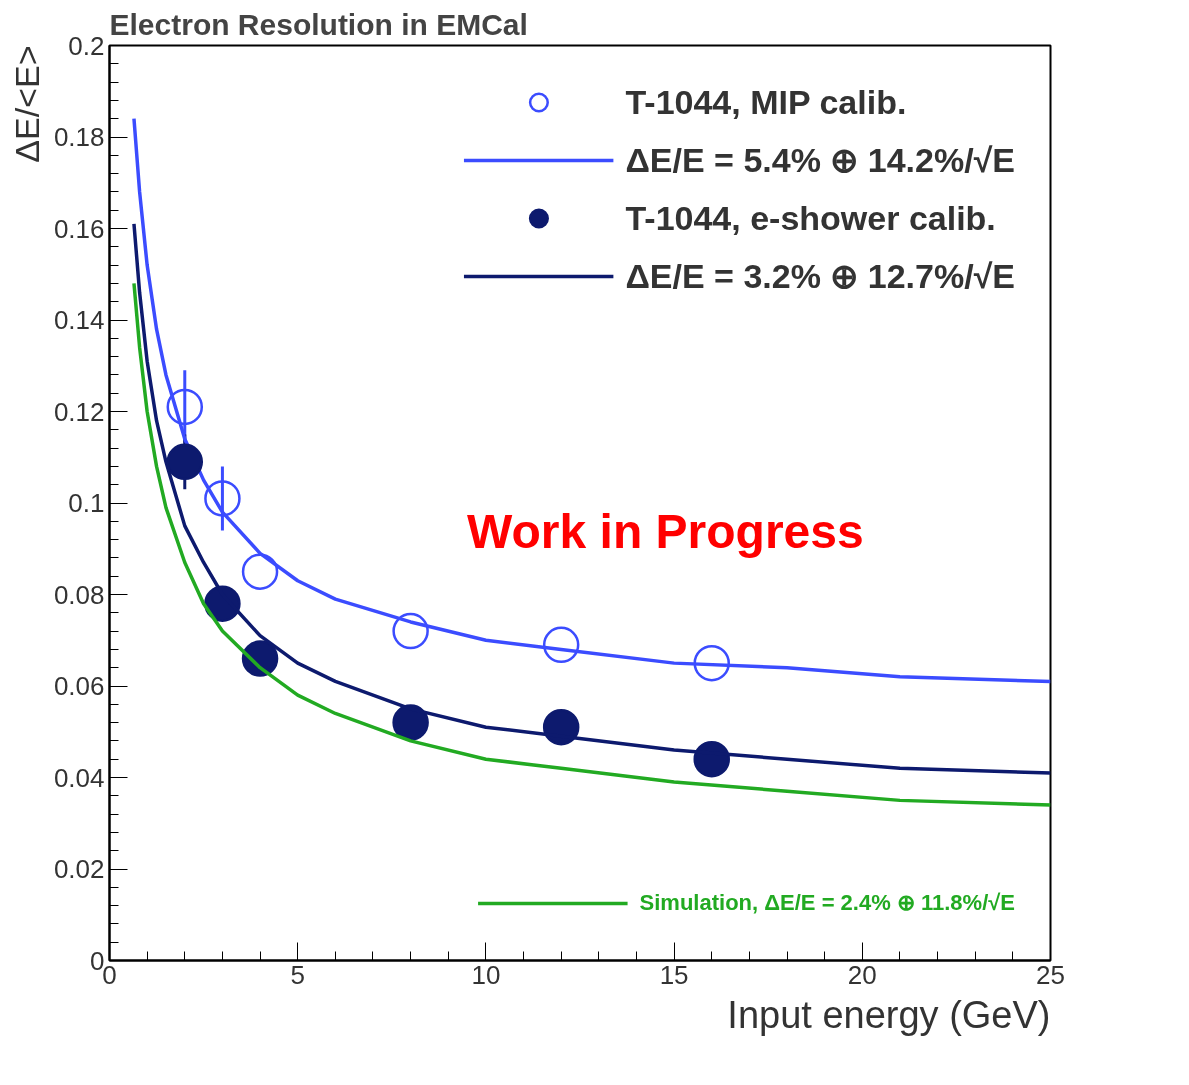 This screenshot has height=1085, width=1189. What do you see at coordinates (827, 903) in the screenshot?
I see `text: Simulation, ΔE/E = 2.4% ⊕ 11.8%/√E` at bounding box center [827, 903].